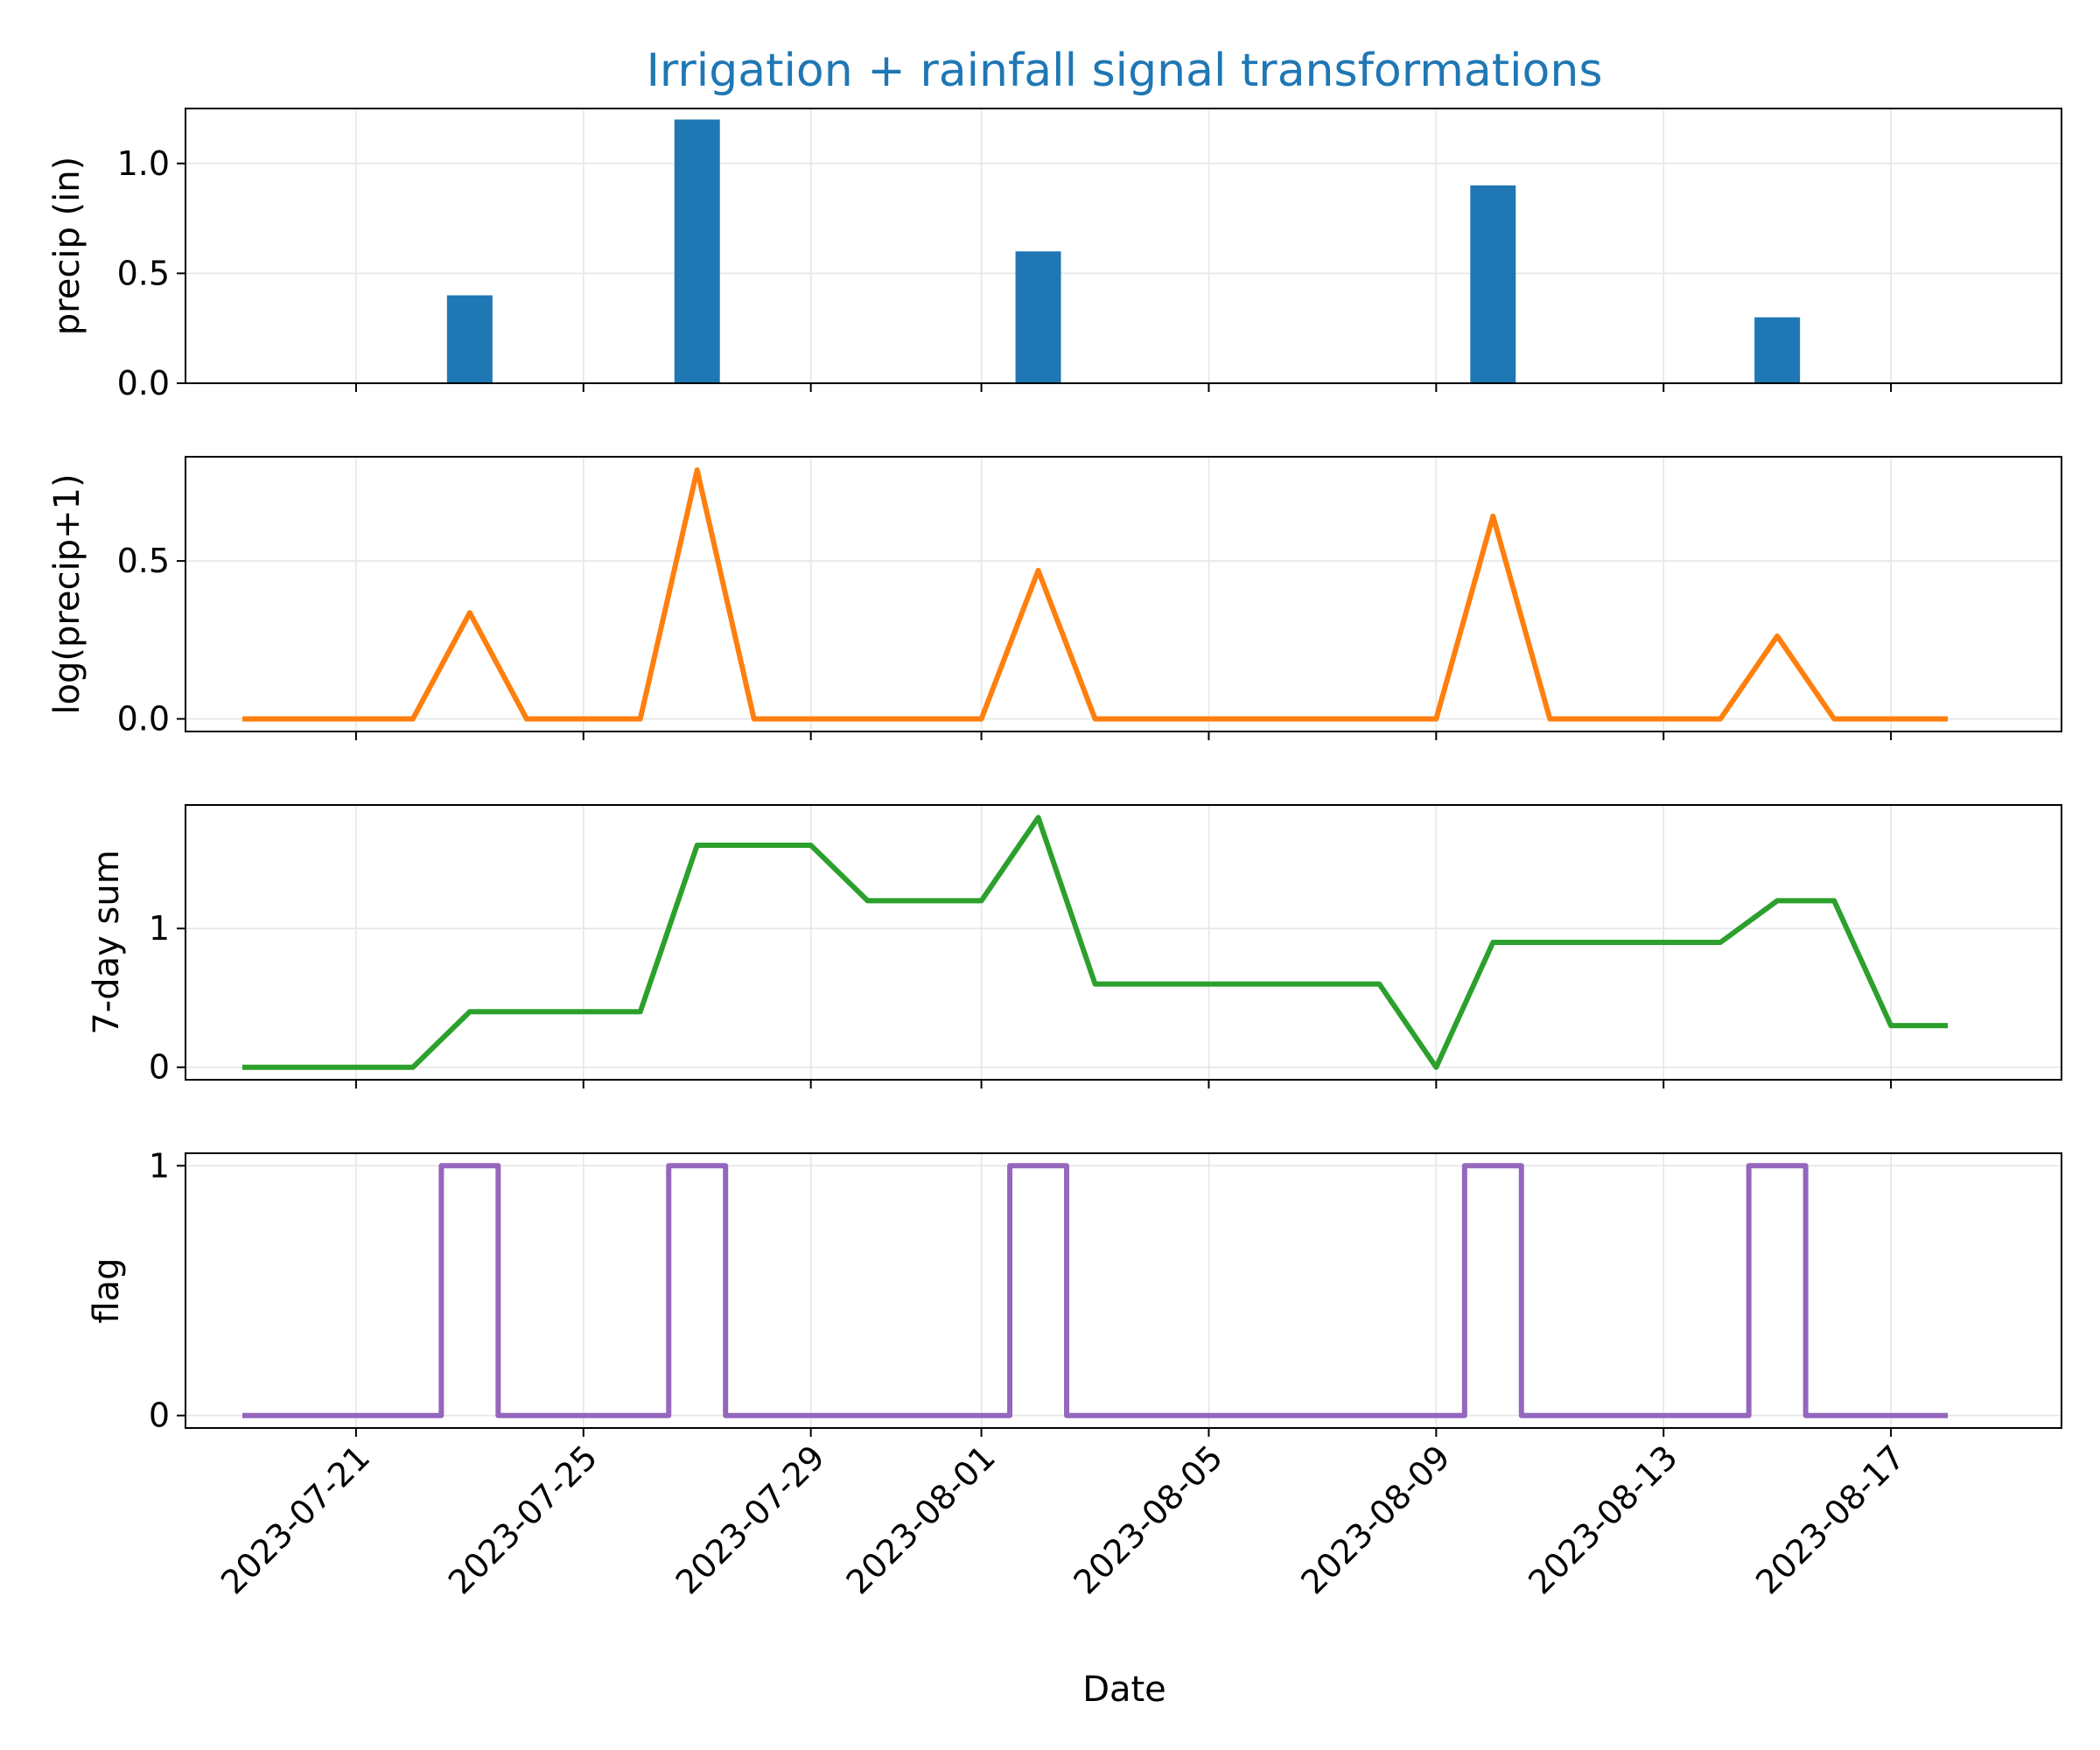 This screenshot has height=1750, width=2100. What do you see at coordinates (1124, 1690) in the screenshot?
I see `x-axis-label: Date` at bounding box center [1124, 1690].